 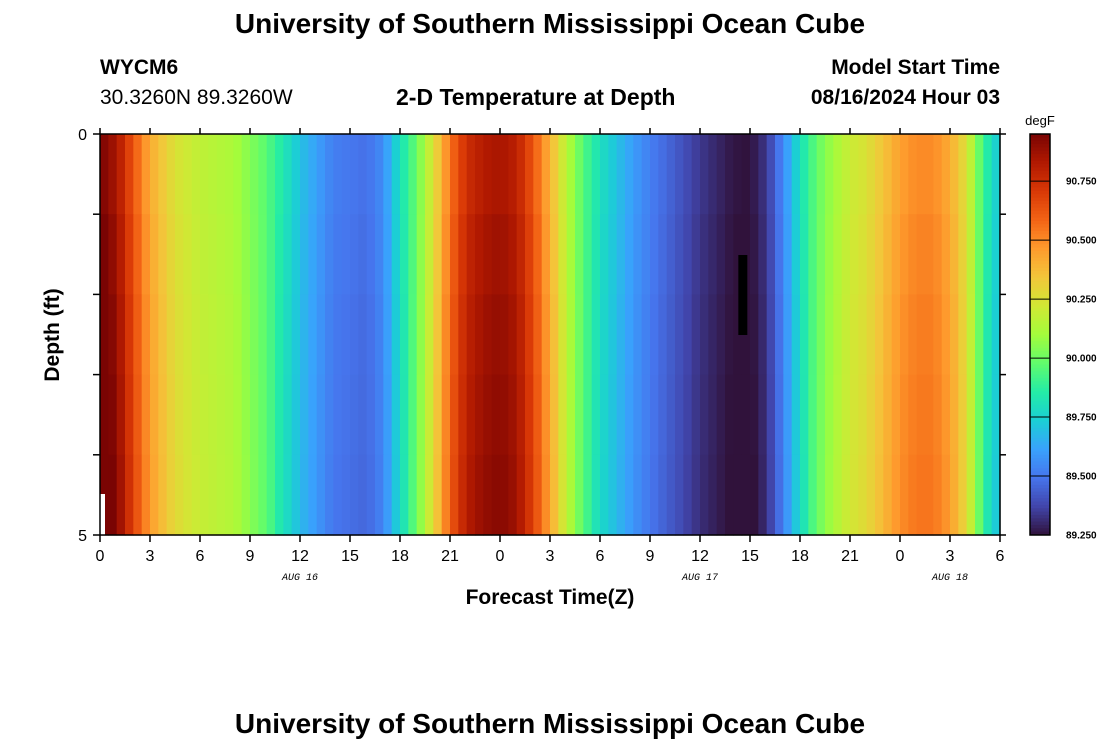 What do you see at coordinates (1081, 359) in the screenshot?
I see `colorbar-tick-label: 90.000` at bounding box center [1081, 359].